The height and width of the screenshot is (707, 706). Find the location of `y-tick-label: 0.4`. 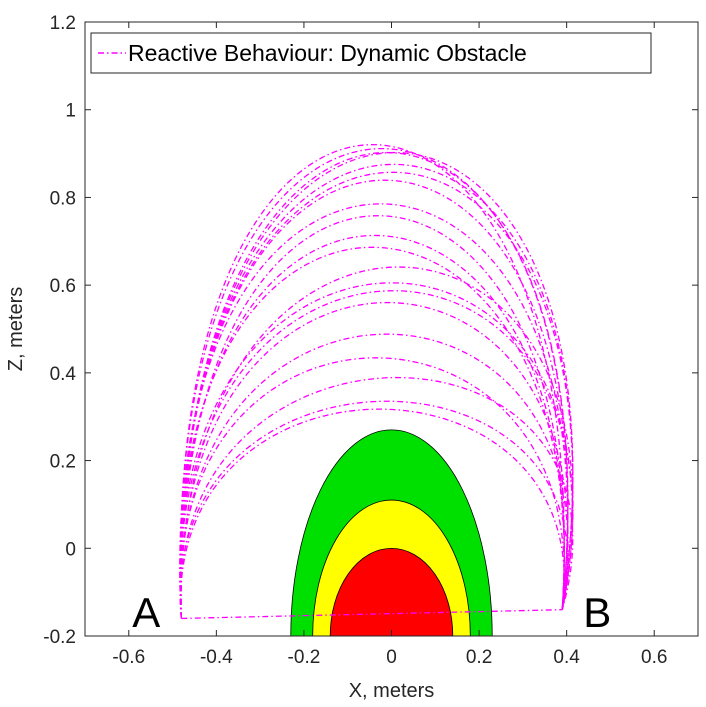

y-tick-label: 0.4 is located at coordinates (63, 374).